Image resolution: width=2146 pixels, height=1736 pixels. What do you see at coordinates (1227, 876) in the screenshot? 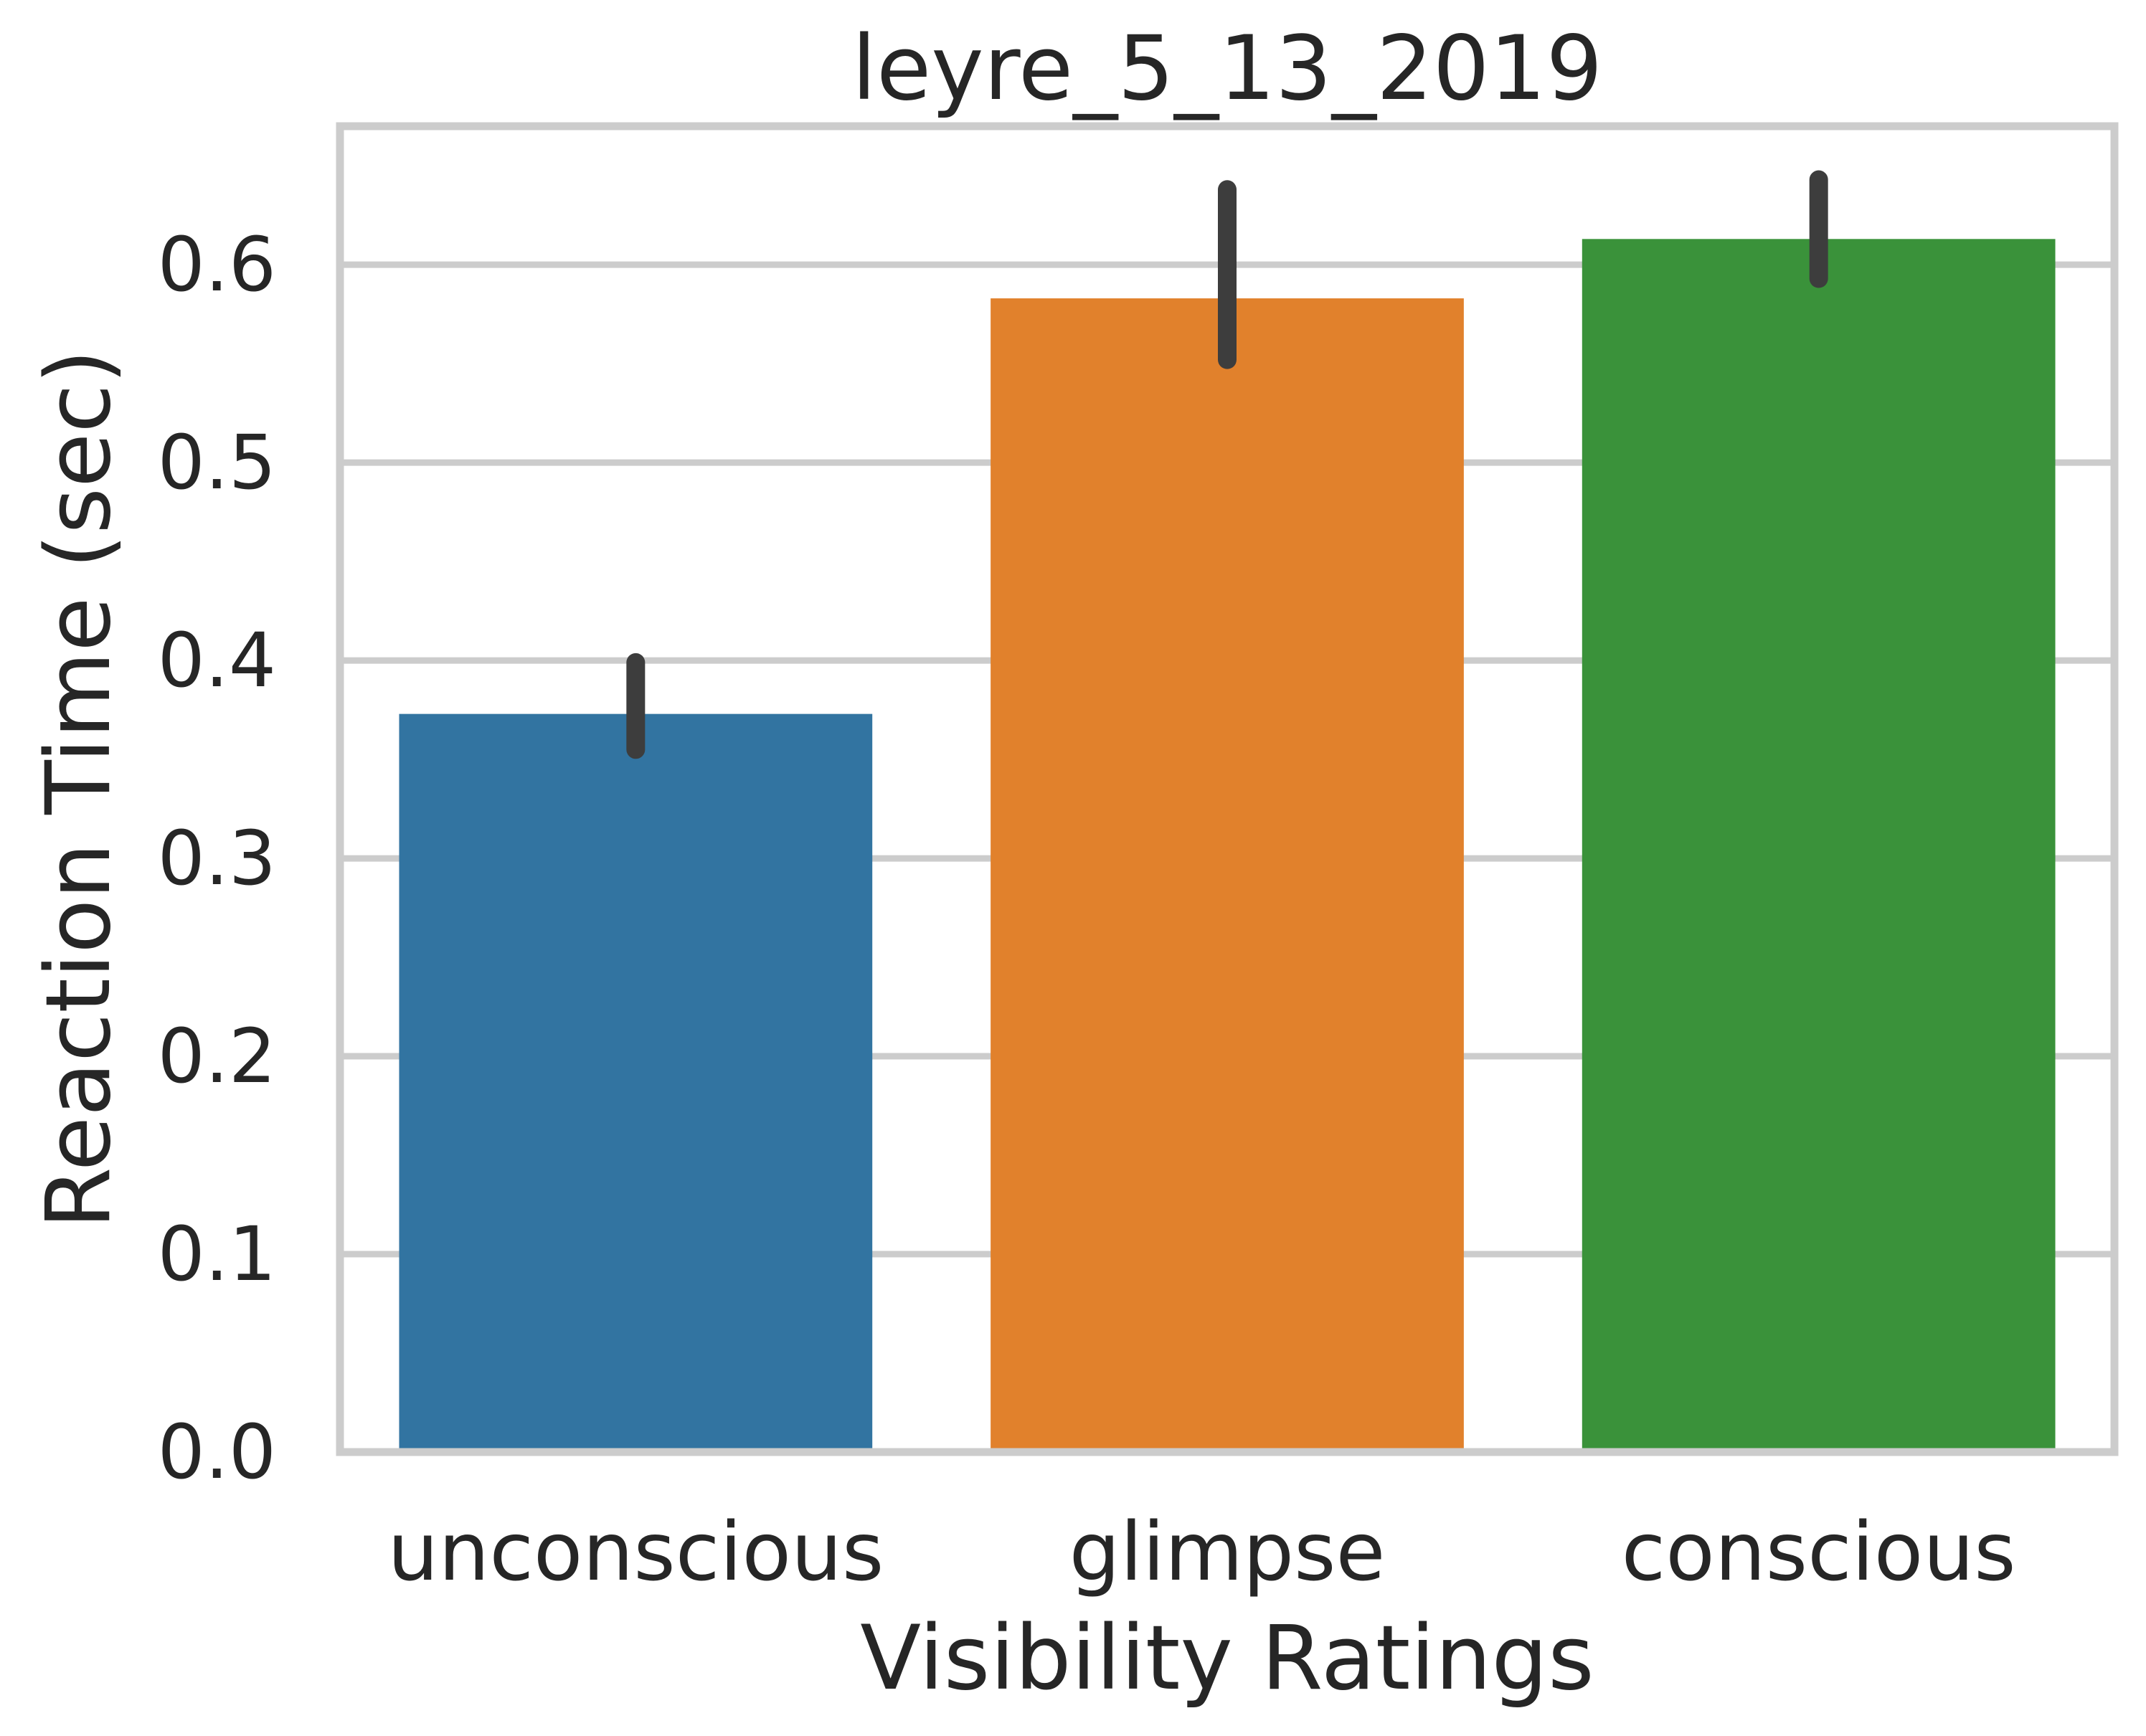
I see `bar-glimpse` at bounding box center [1227, 876].